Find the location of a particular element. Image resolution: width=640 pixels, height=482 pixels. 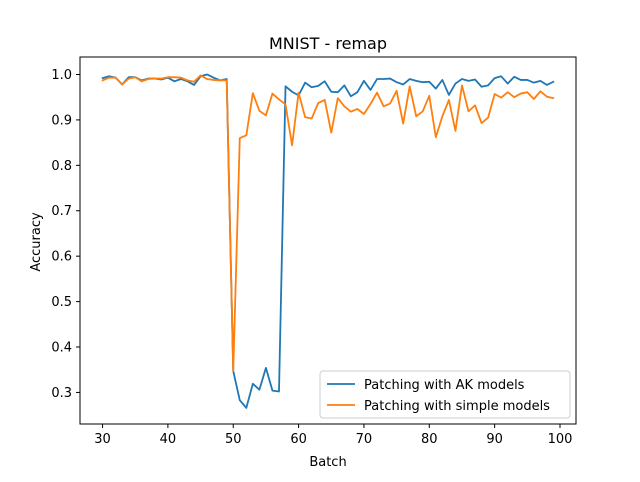

y-axis-ticks: 0.3 0.4 0.5 0.6 0.7 0.8 0.9 1.0 is located at coordinates (65, 234).